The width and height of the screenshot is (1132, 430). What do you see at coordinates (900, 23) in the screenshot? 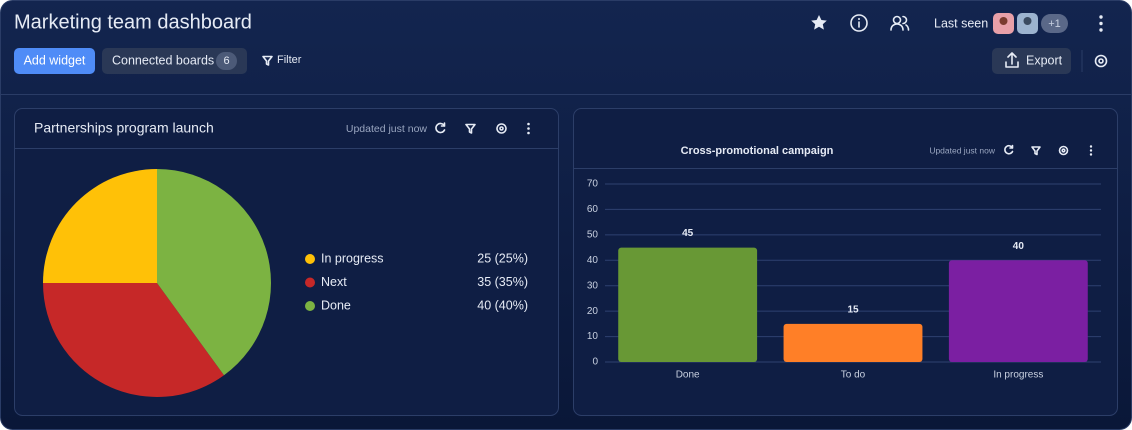
I see `people-icon` at bounding box center [900, 23].